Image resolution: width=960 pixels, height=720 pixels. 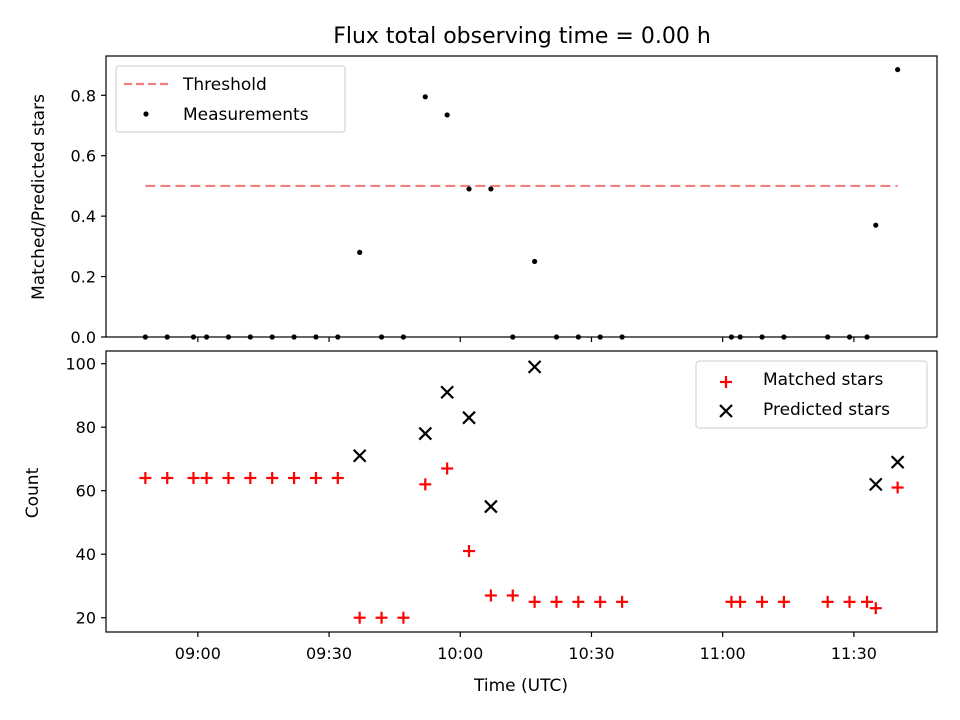 What do you see at coordinates (86, 554) in the screenshot?
I see `bottom-y-tick-label: 40` at bounding box center [86, 554].